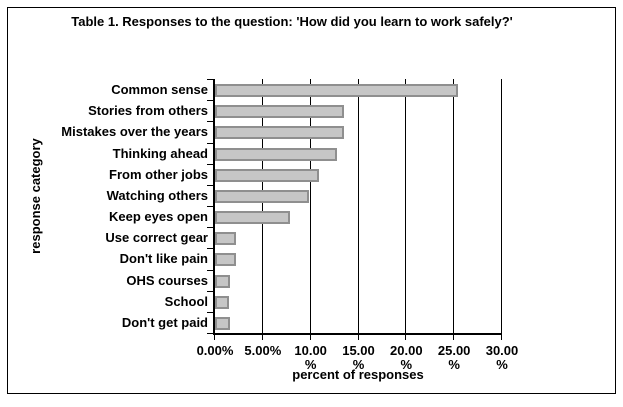 The width and height of the screenshot is (623, 407). What do you see at coordinates (160, 153) in the screenshot?
I see `y-axis-label: Thinking ahead` at bounding box center [160, 153].